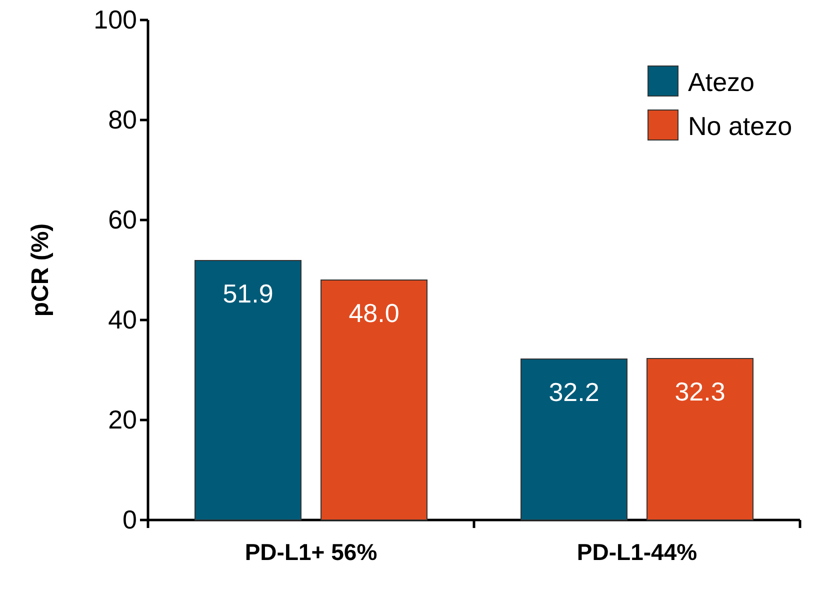 The width and height of the screenshot is (830, 613). I want to click on text: 48.0, so click(374, 313).